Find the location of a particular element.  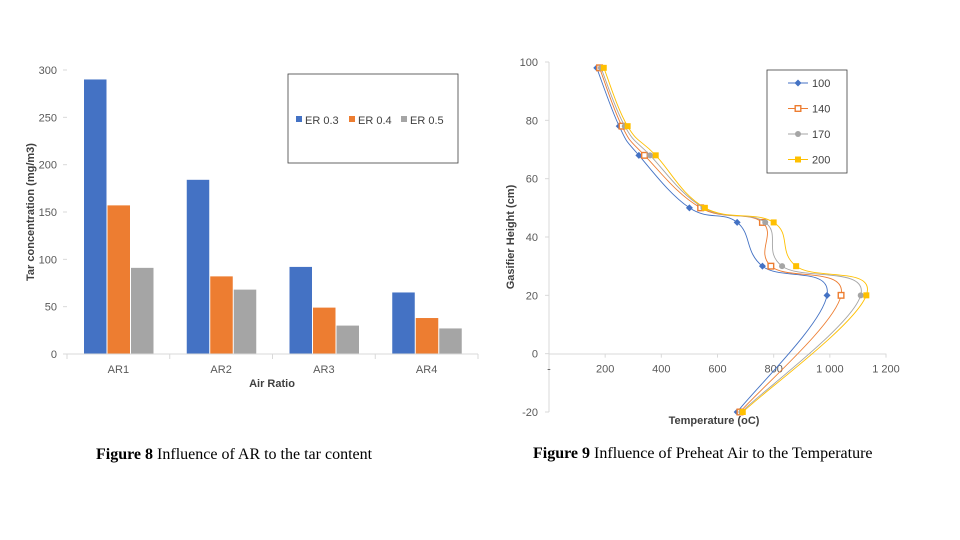

line-y-tick-label: -20 is located at coordinates (530, 413).